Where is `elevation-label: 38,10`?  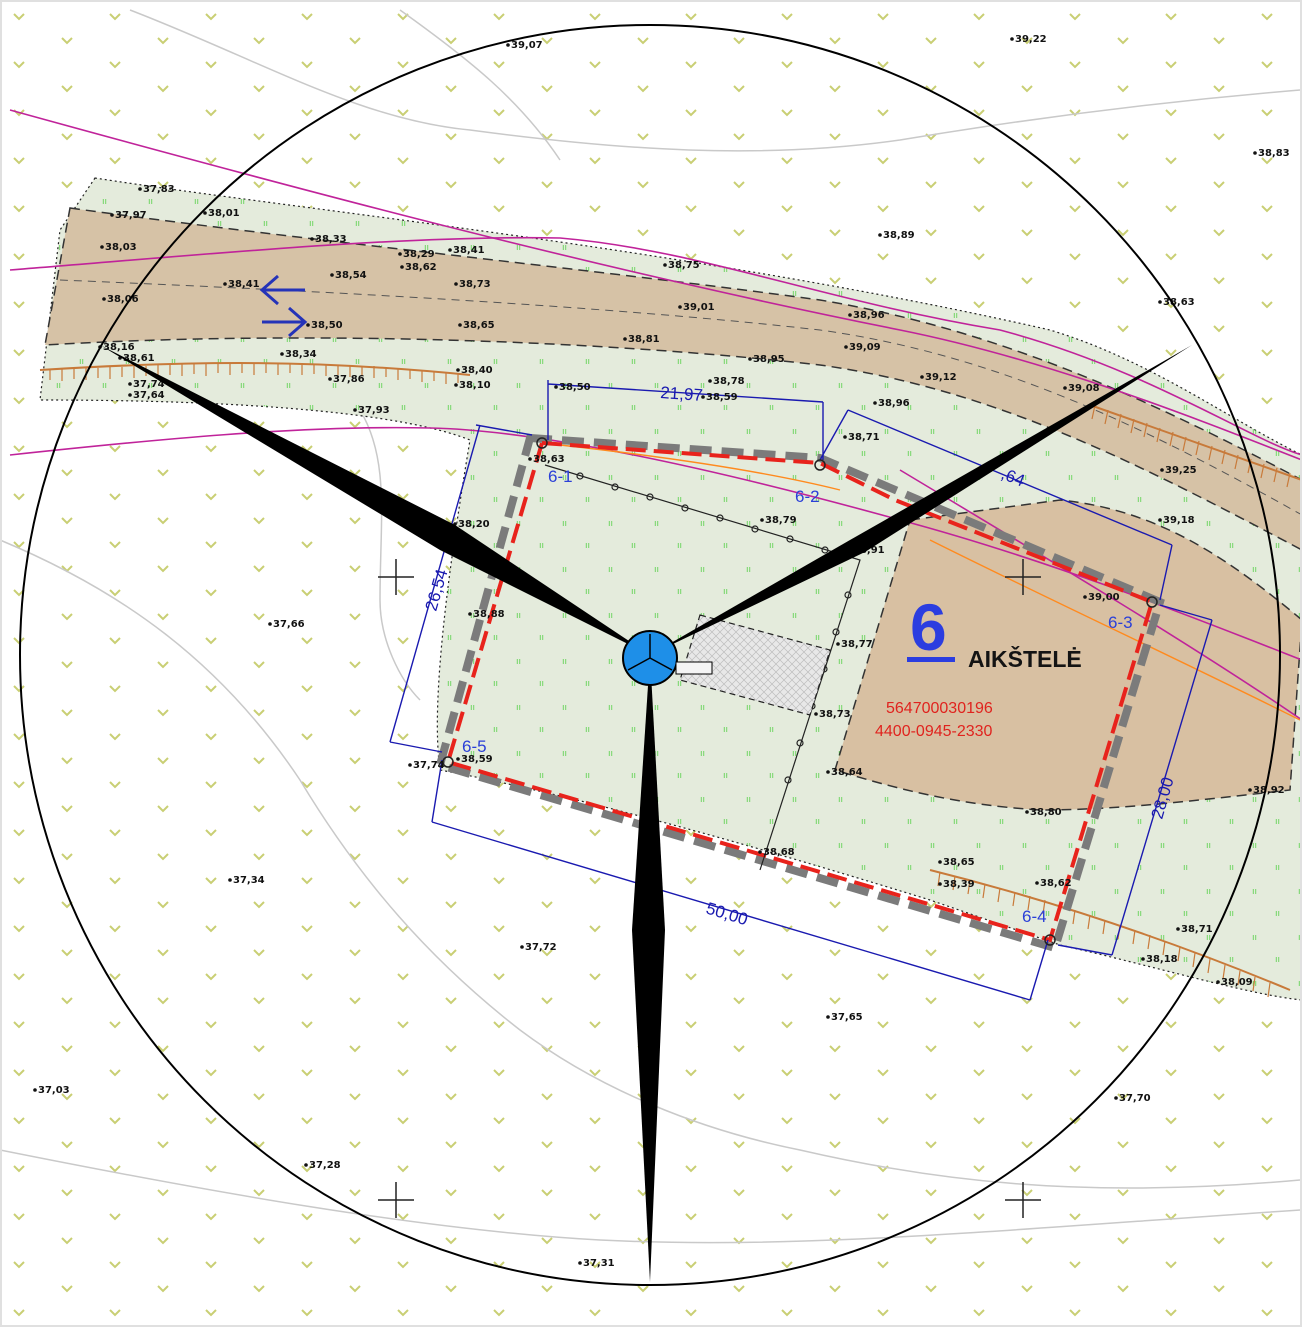 elevation-label: 38,10 is located at coordinates (475, 385).